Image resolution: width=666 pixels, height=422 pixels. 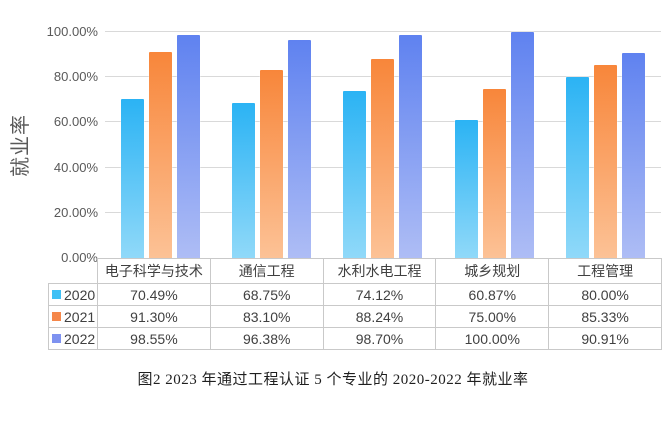 I want to click on table-cell: 70.49%, so click(x=154, y=294).